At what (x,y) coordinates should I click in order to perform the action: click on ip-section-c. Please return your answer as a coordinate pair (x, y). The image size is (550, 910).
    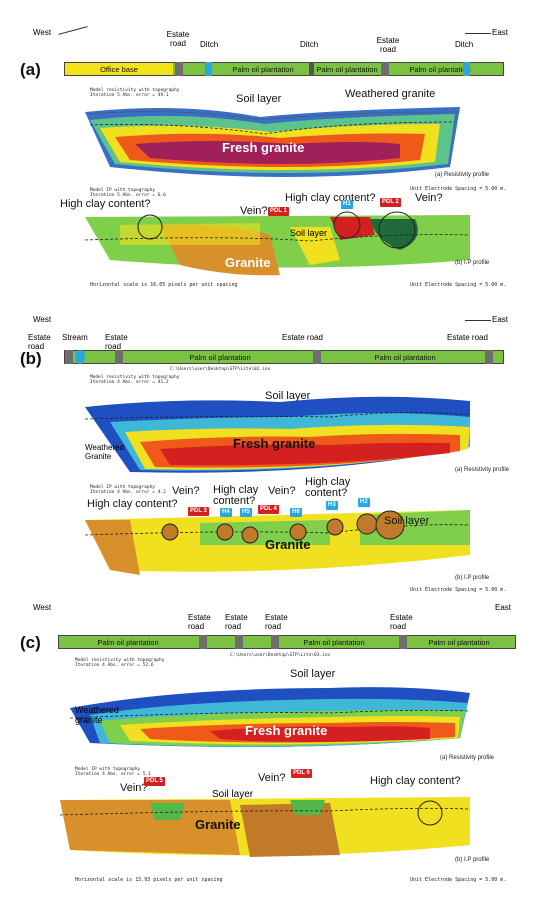
    Looking at the image, I should click on (265, 827).